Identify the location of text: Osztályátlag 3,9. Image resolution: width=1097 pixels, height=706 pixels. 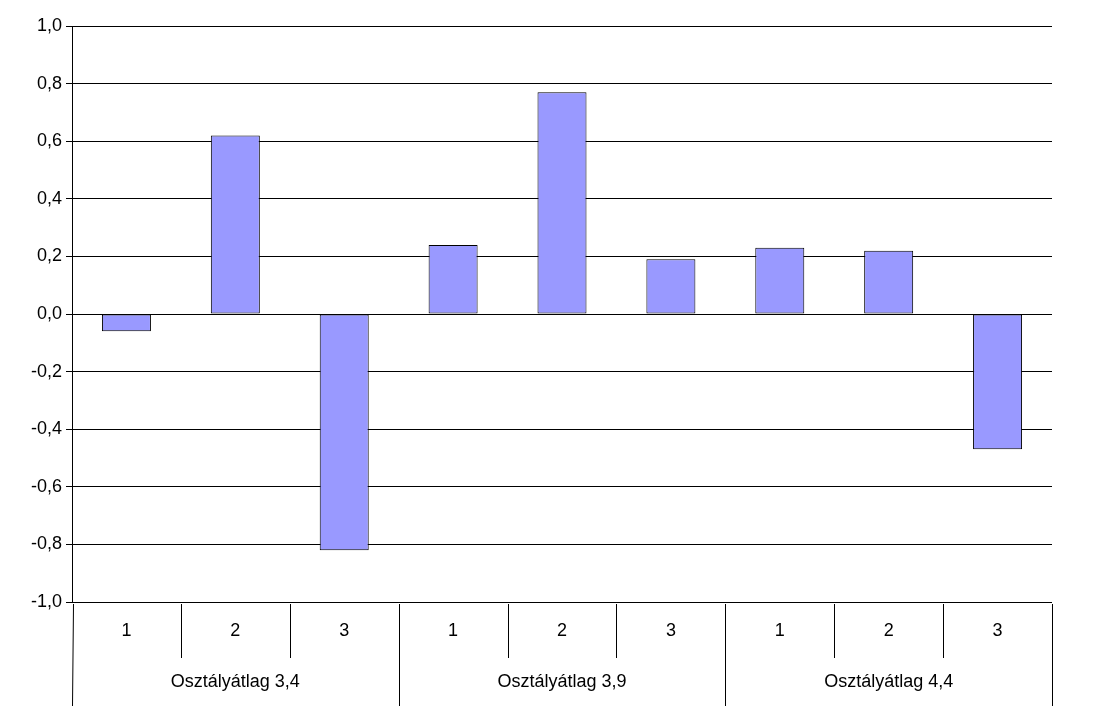
(562, 680).